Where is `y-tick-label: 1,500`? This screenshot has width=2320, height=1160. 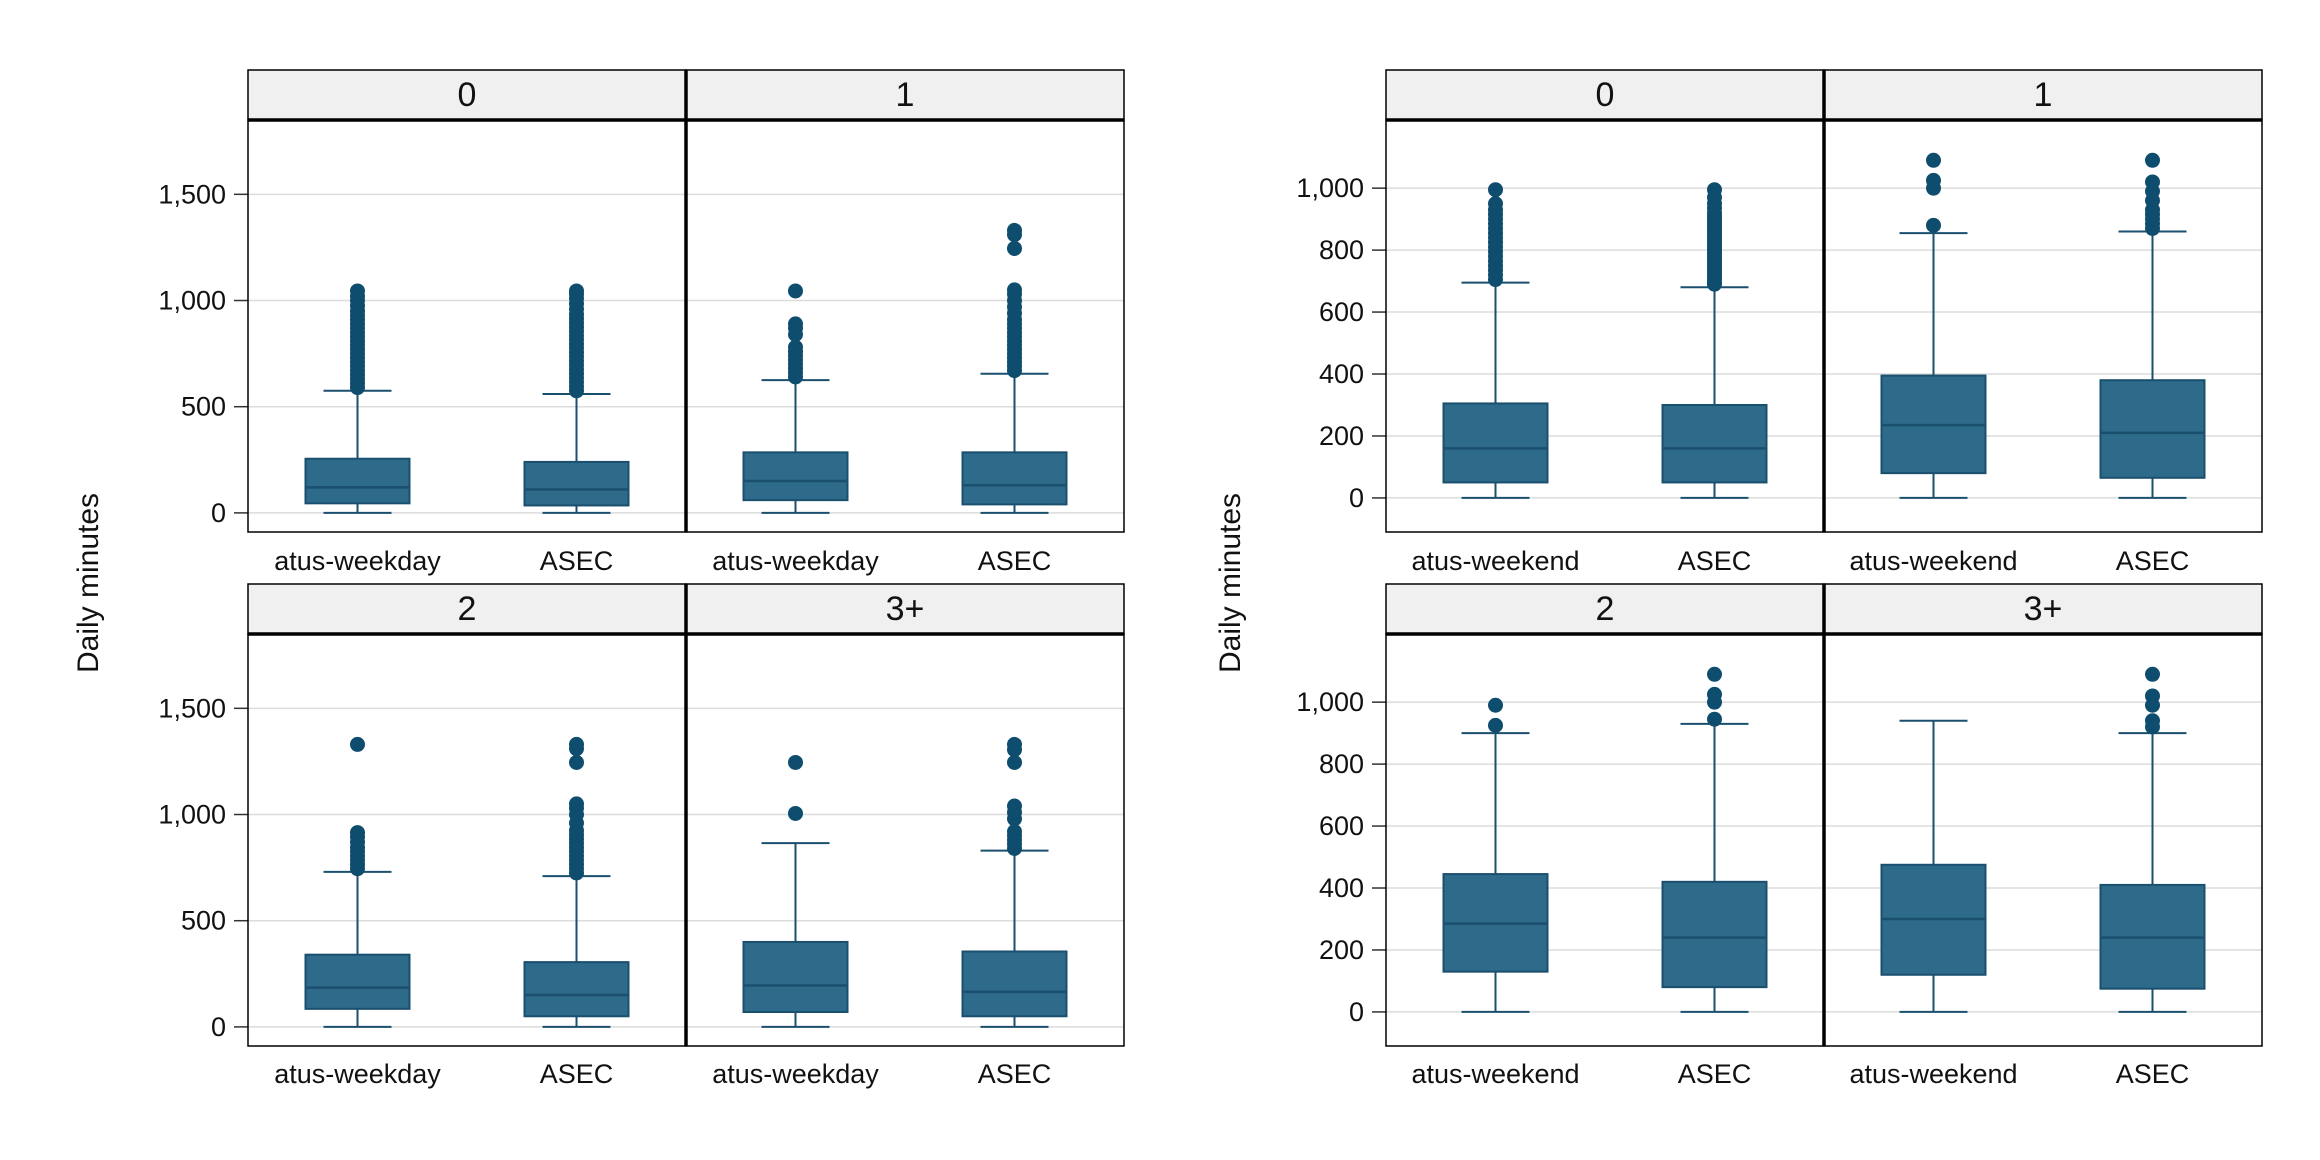
y-tick-label: 1,500 is located at coordinates (192, 708).